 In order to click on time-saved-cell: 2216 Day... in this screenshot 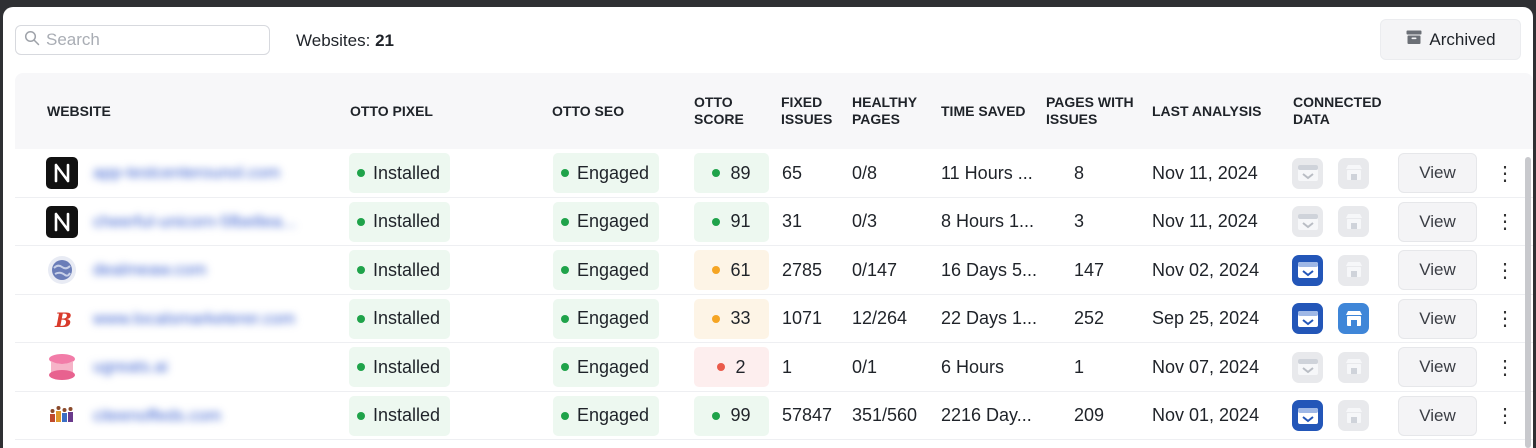, I will do `click(986, 416)`.